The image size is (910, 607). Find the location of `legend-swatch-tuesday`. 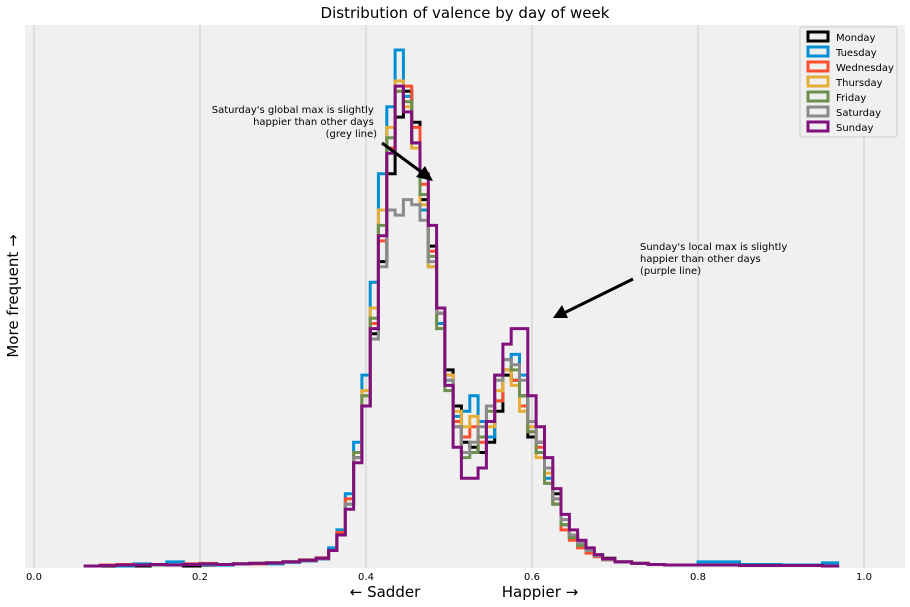

legend-swatch-tuesday is located at coordinates (818, 51).